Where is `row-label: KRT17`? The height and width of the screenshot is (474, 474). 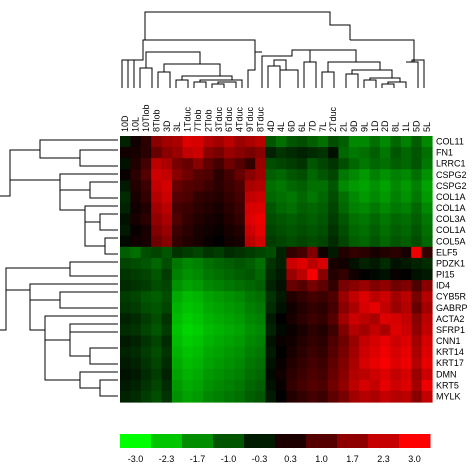
row-label: KRT17 is located at coordinates (450, 363).